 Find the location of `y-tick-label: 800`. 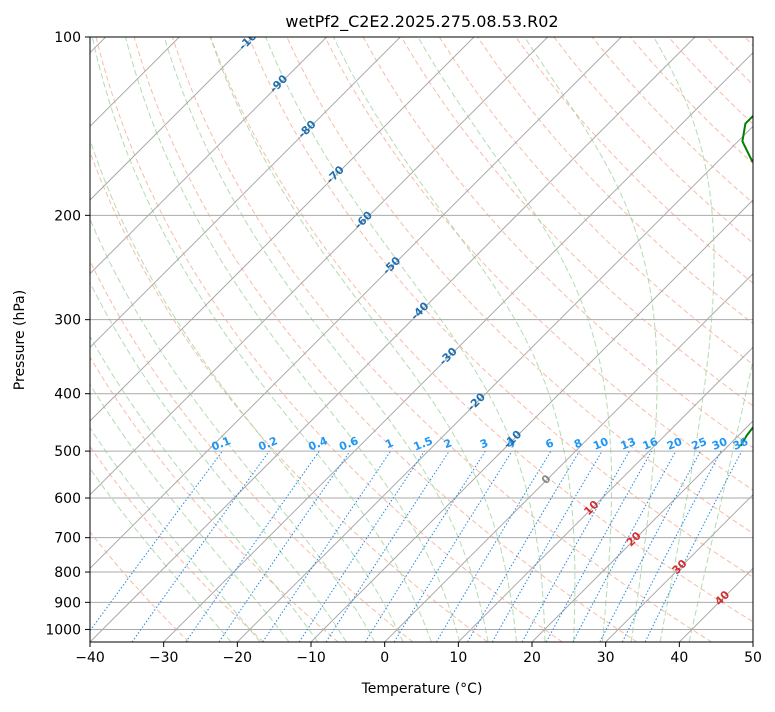

y-tick-label: 800 is located at coordinates (67, 573).